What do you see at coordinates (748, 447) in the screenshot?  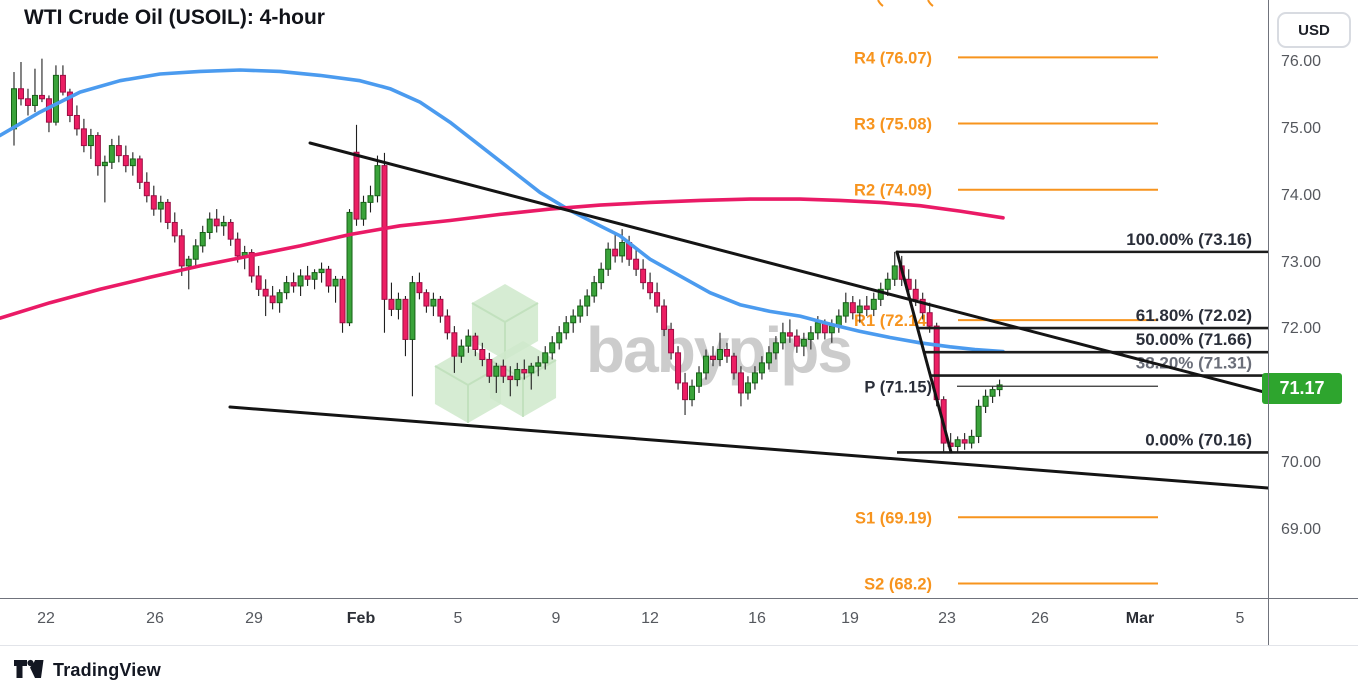 I see `descending-trendline-lower` at bounding box center [748, 447].